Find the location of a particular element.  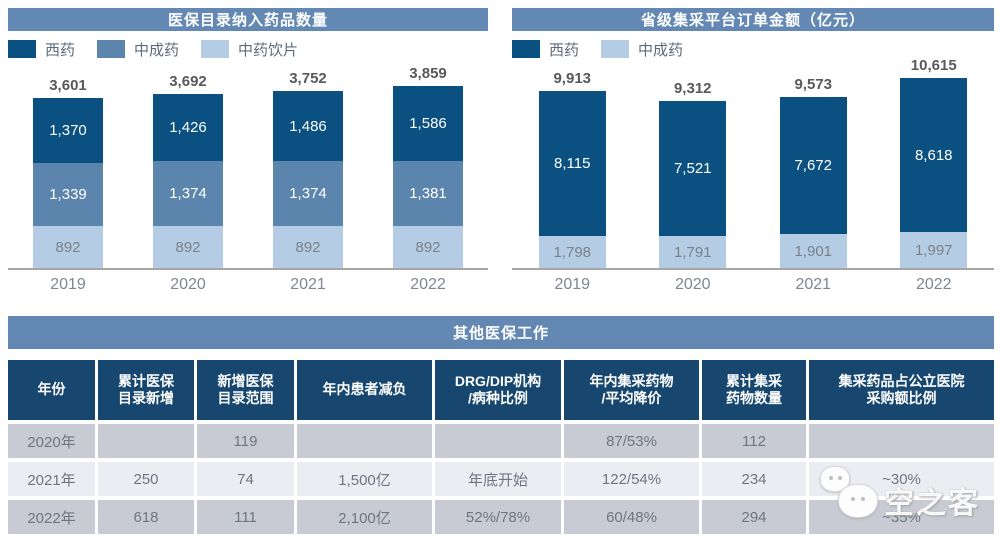

legend-item: 中药饮片 is located at coordinates (249, 49).